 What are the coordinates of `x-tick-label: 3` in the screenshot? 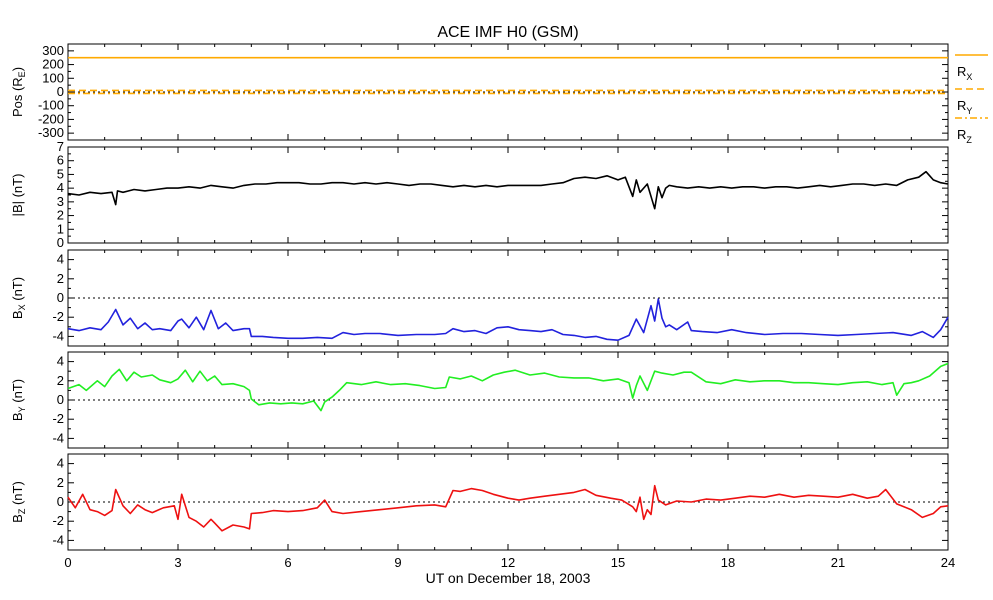 It's located at (177, 562).